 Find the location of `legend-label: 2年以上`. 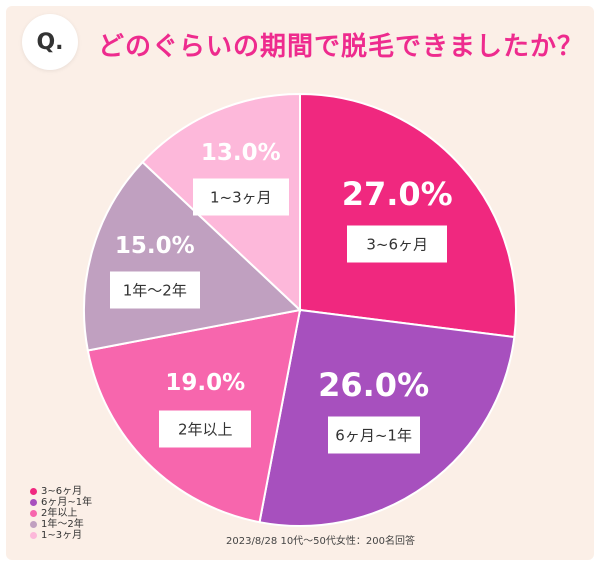

legend-label: 2年以上 is located at coordinates (59, 513).